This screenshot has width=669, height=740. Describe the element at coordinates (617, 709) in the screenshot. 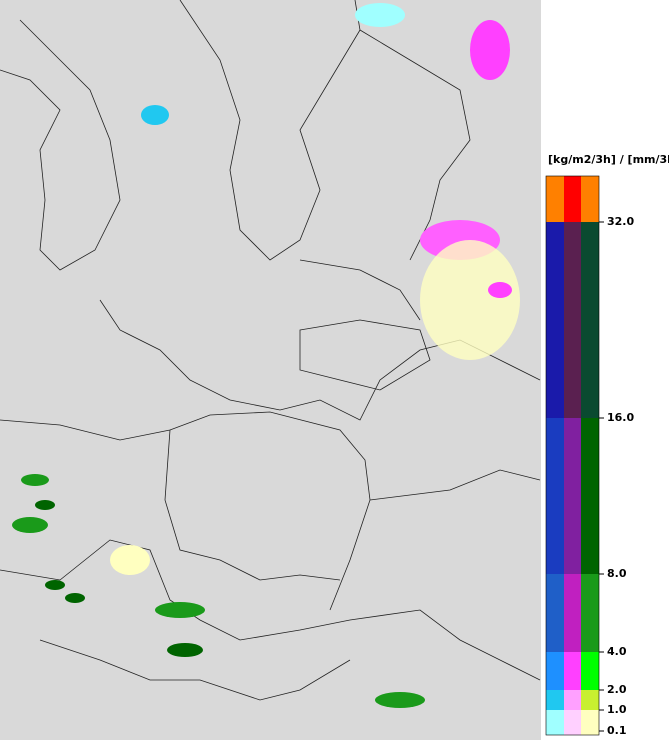

I see `legend-tick-label: 1.0` at that location.